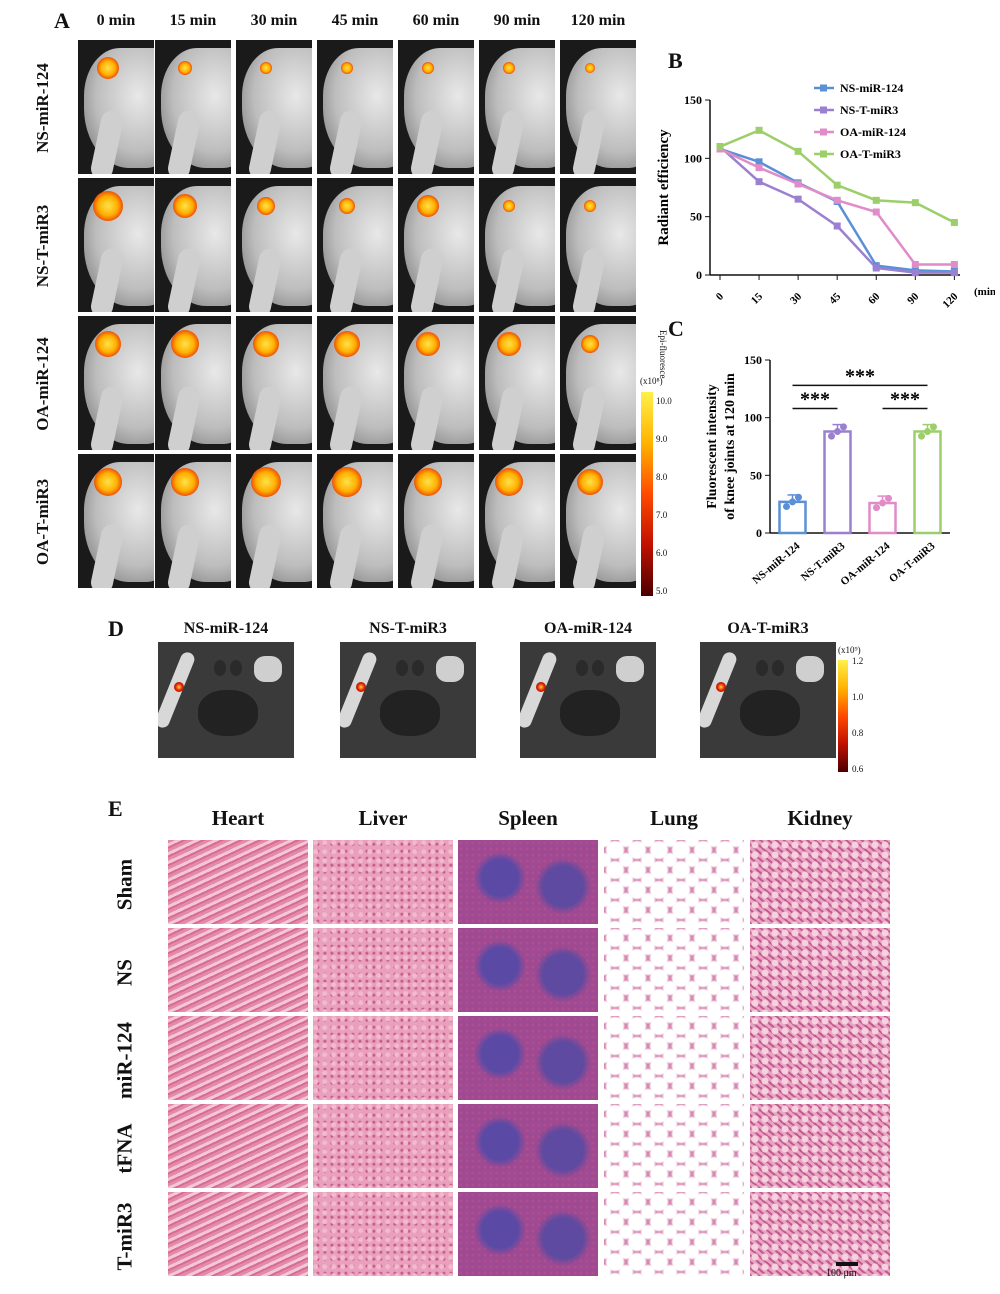 The height and width of the screenshot is (1294, 1000). I want to click on colorbar-d, so click(843, 716).